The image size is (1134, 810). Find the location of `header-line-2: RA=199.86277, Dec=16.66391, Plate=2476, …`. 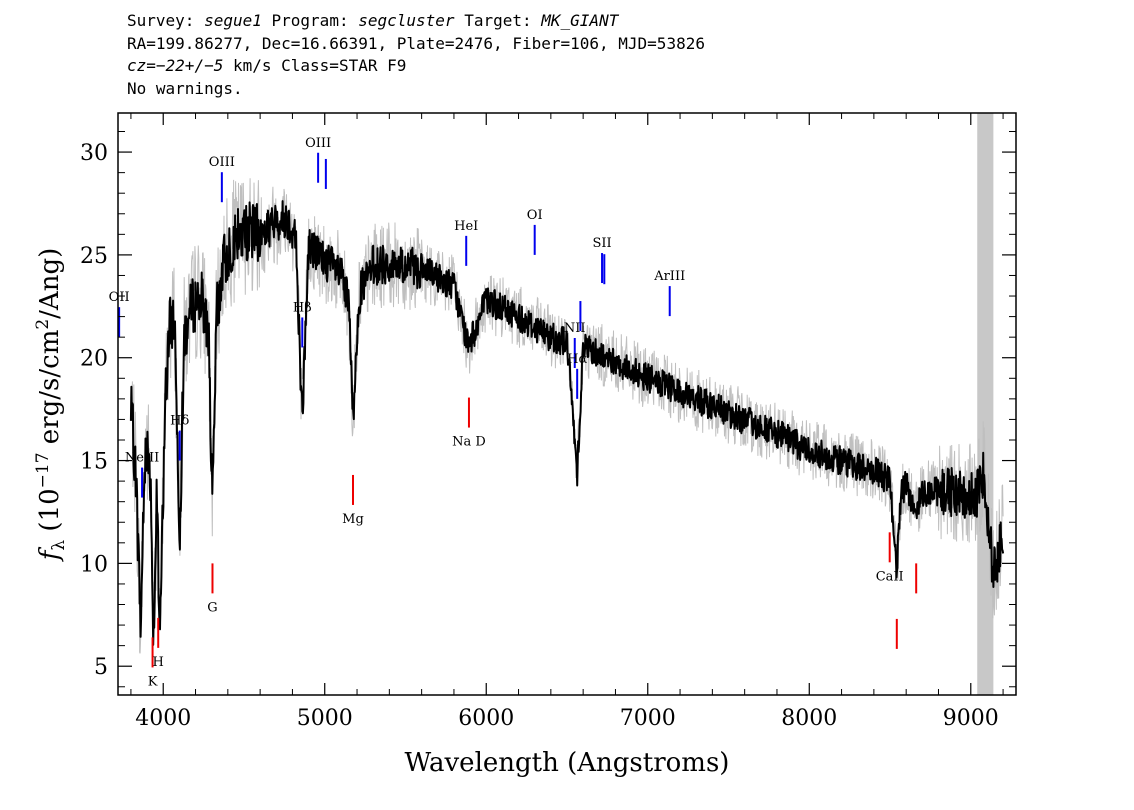

header-line-2: RA=199.86277, Dec=16.66391, Plate=2476, … is located at coordinates (416, 43).